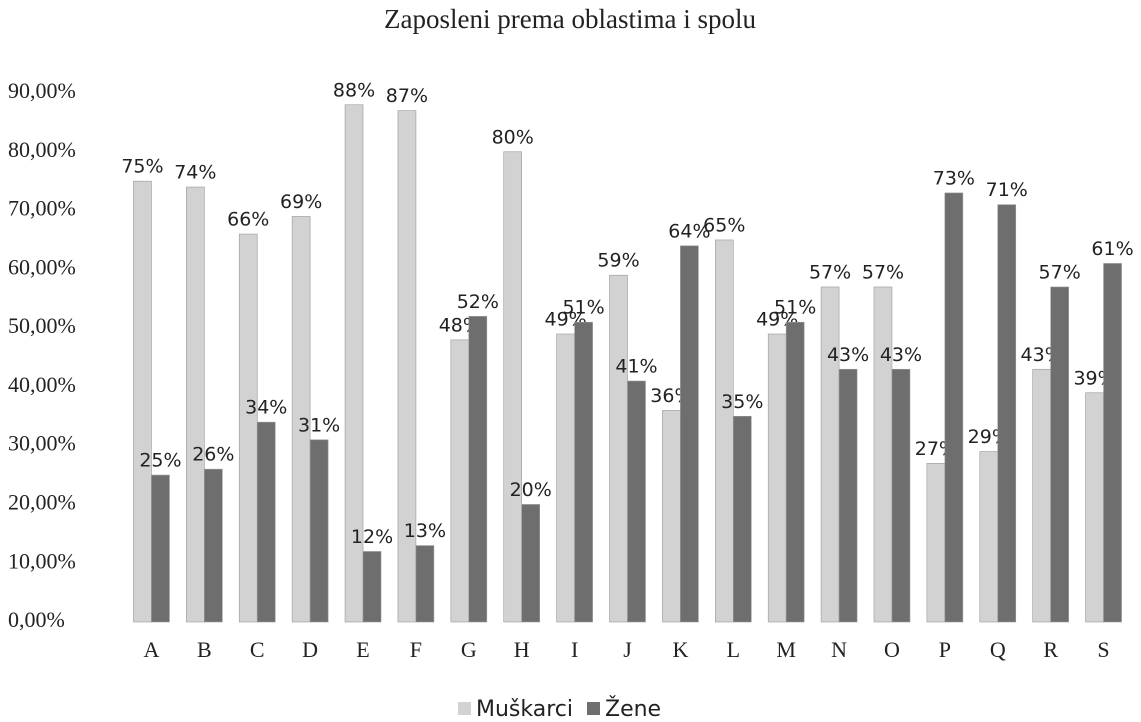 Image resolution: width=1141 pixels, height=722 pixels. Describe the element at coordinates (522, 649) in the screenshot. I see `x-tick-label: H` at that location.